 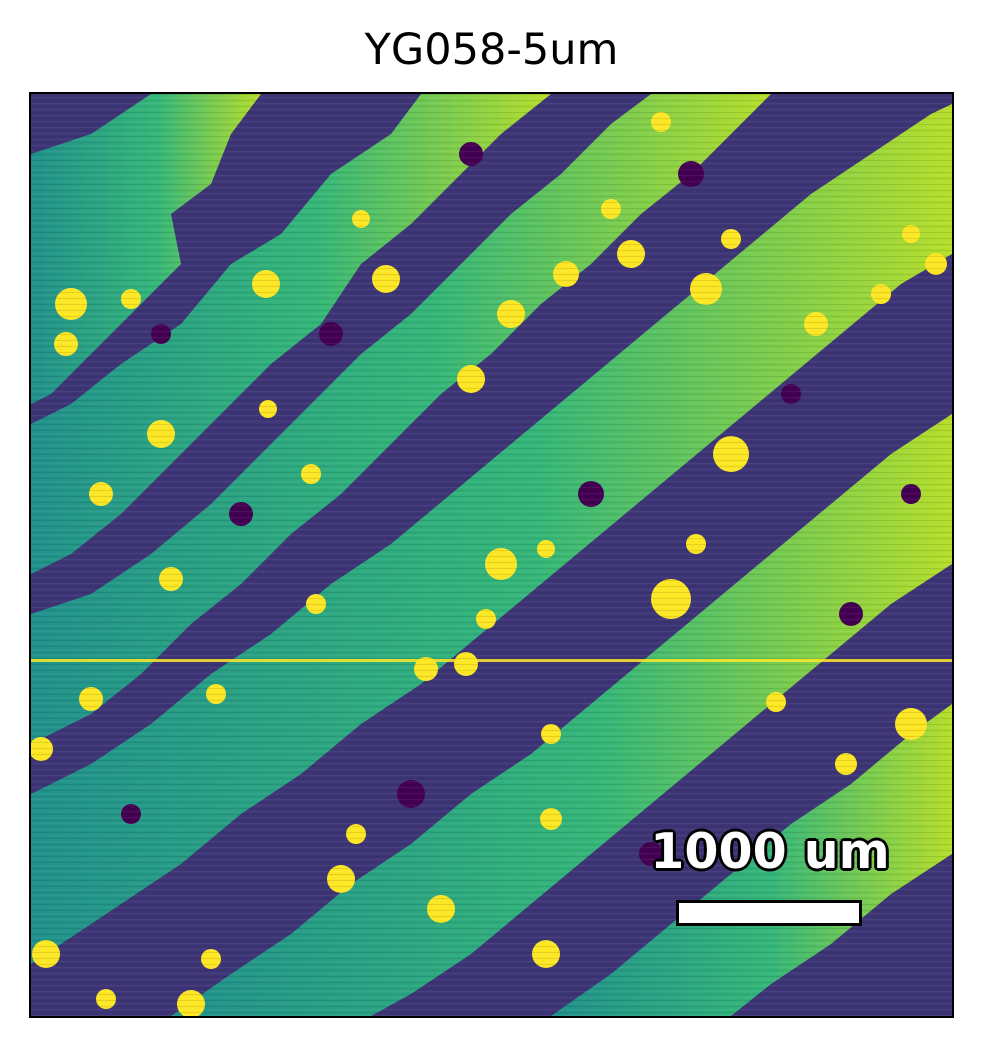 What do you see at coordinates (770, 851) in the screenshot?
I see `scale-bar-label: 1000 um` at bounding box center [770, 851].